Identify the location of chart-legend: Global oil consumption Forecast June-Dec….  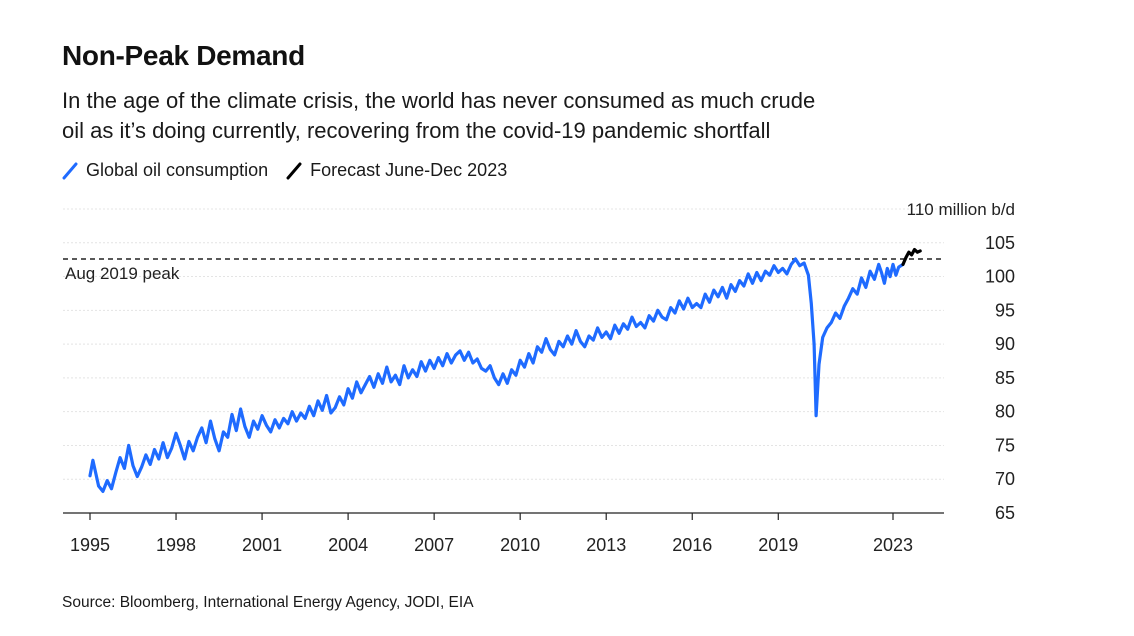
(293, 170).